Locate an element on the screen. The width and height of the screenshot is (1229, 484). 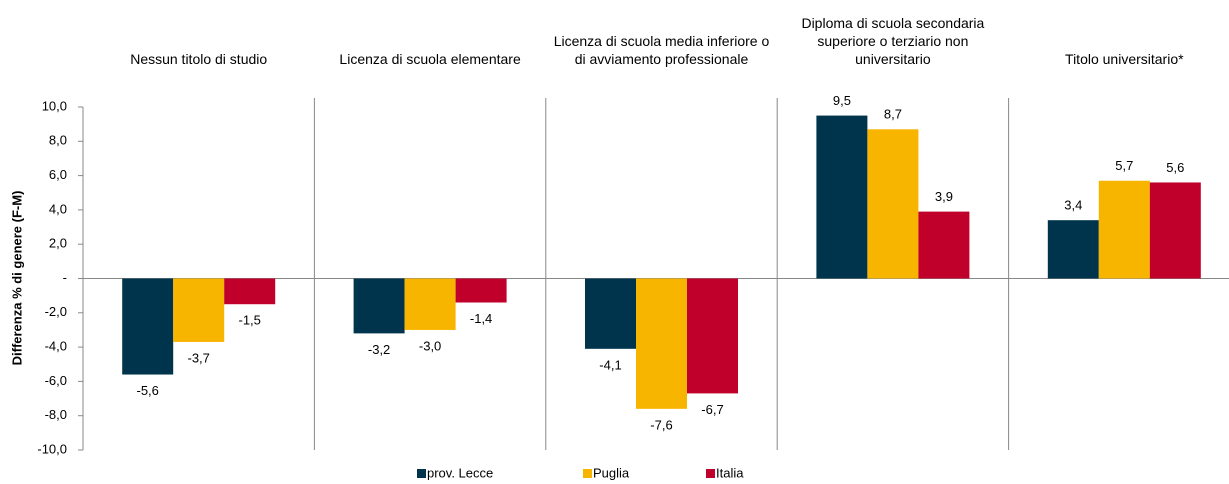
category-label: Titolo universitario* is located at coordinates (1124, 59).